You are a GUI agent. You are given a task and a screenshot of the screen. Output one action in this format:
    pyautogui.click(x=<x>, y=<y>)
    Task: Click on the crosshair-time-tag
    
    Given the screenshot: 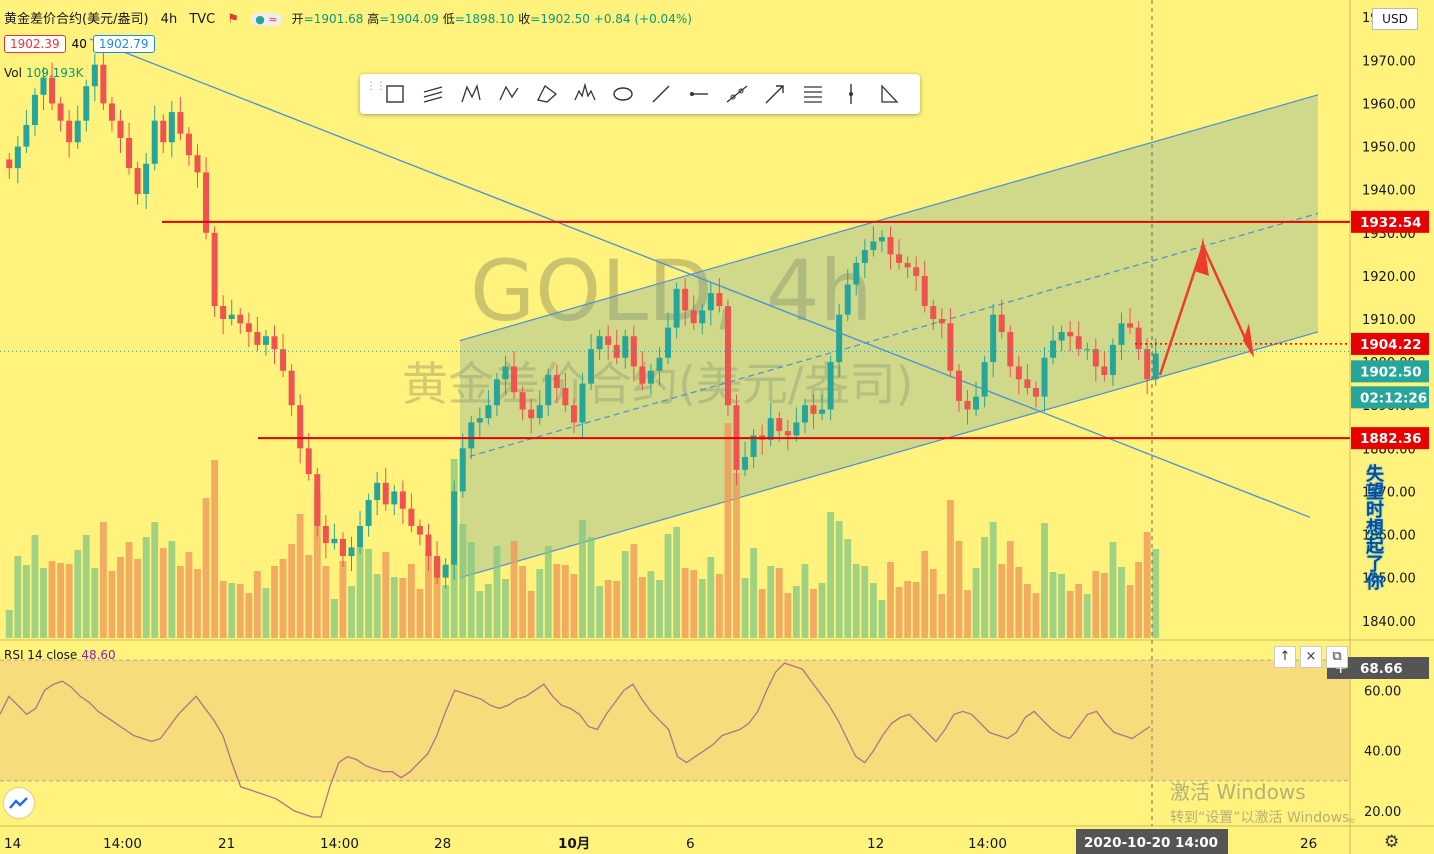 What is the action you would take?
    pyautogui.click(x=1152, y=841)
    